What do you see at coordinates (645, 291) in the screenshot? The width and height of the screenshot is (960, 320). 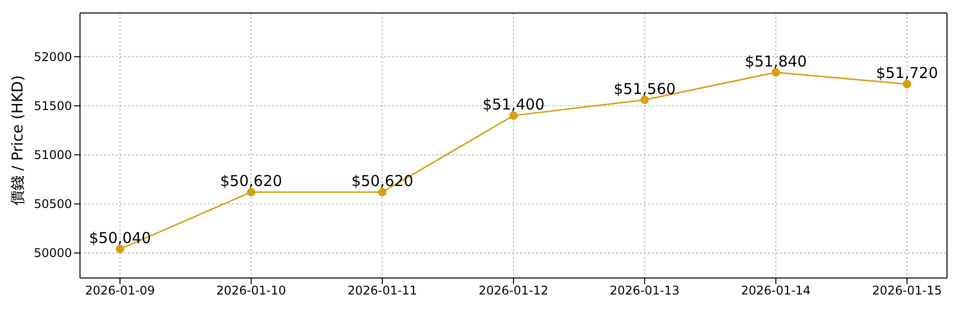 I see `x-tick-label: 2026-01-13` at bounding box center [645, 291].